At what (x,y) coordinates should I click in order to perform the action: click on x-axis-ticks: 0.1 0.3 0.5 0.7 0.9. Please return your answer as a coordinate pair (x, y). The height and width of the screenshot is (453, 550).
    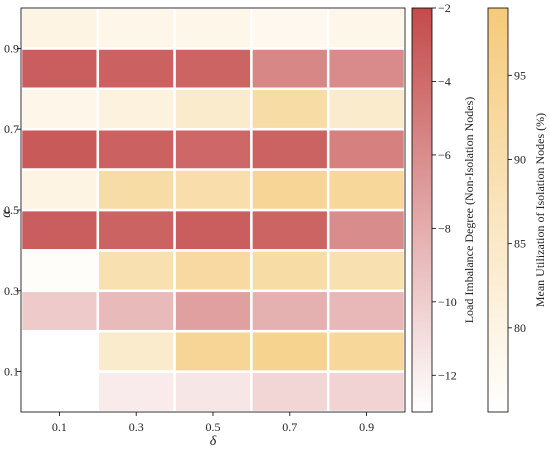
    Looking at the image, I should click on (213, 423).